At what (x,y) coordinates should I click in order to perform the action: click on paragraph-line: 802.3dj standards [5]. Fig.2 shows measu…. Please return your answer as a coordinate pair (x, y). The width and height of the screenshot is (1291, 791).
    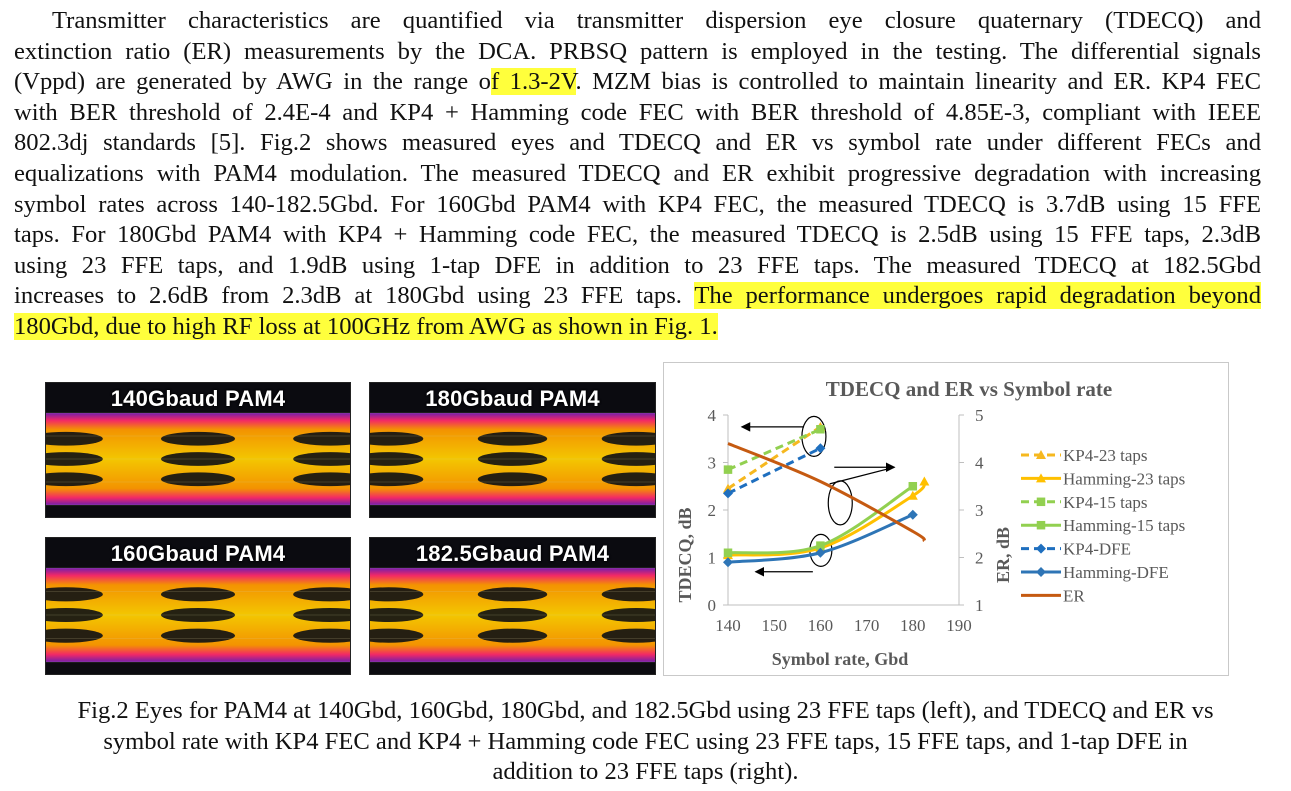
    Looking at the image, I should click on (637, 143).